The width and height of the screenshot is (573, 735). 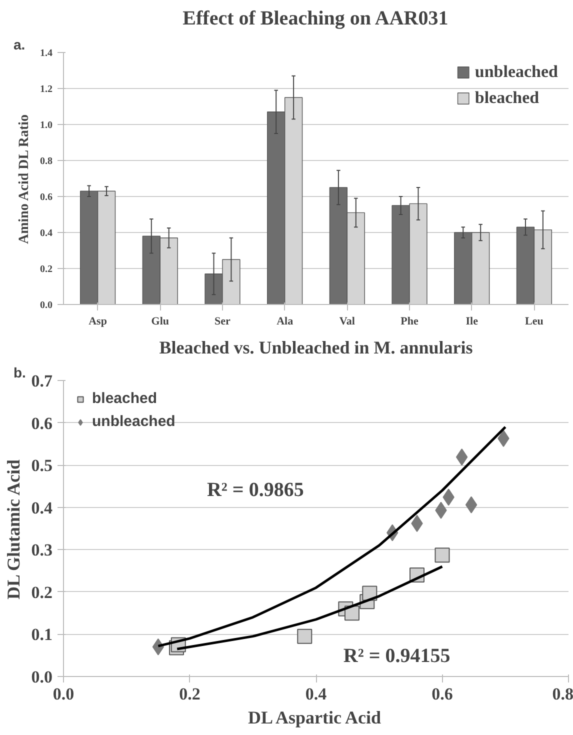 I want to click on x-tick-label: Ser, so click(x=222, y=322).